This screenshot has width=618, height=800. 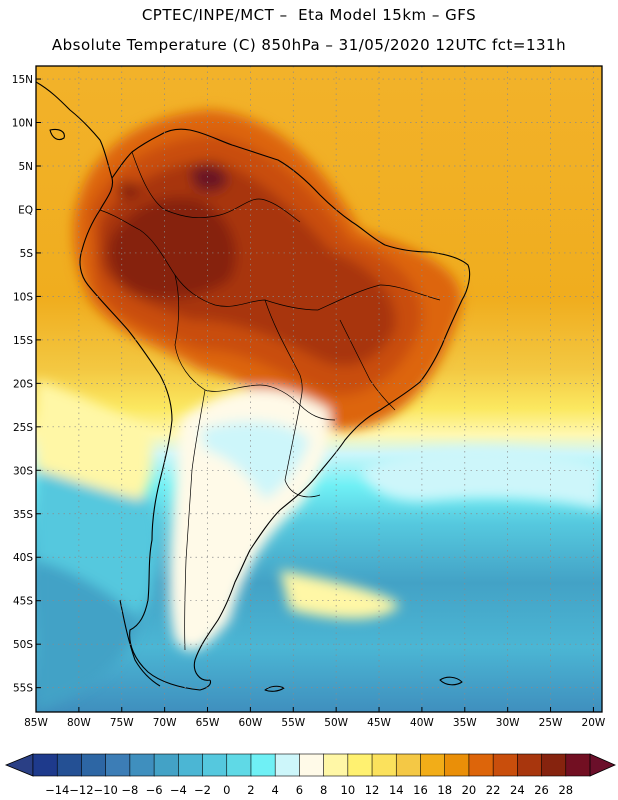 I want to click on lon-label: 40W, so click(x=422, y=723).